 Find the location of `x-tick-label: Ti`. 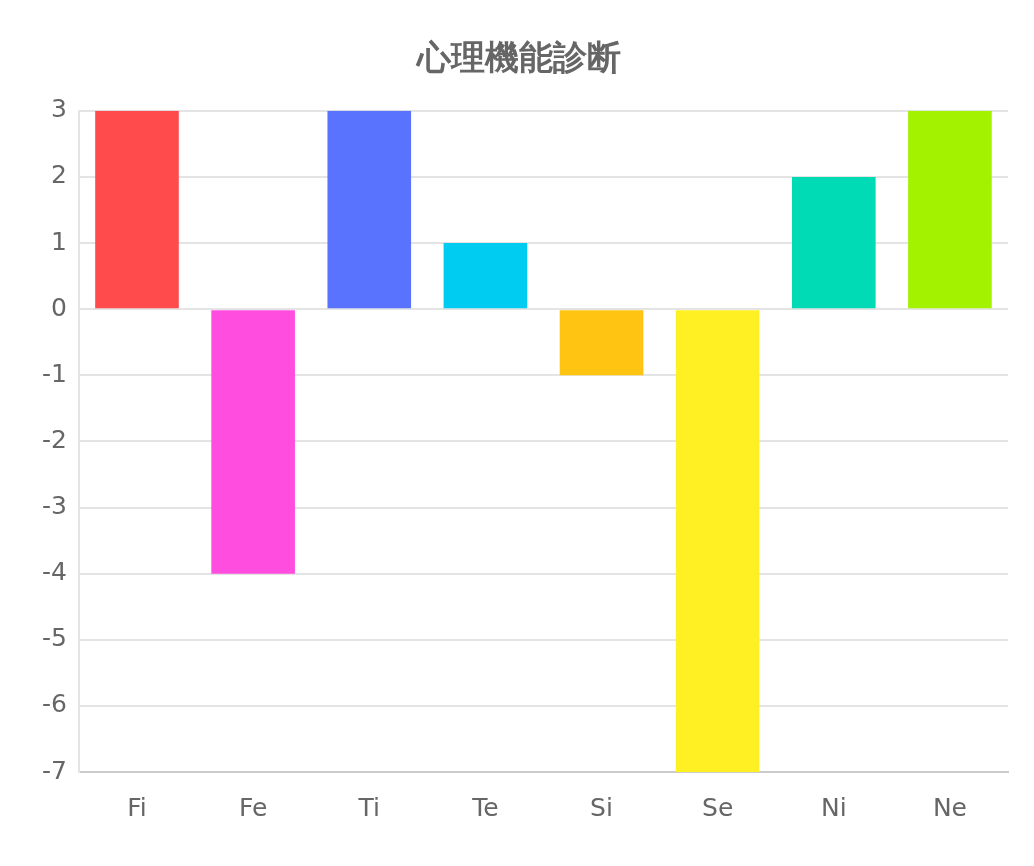

x-tick-label: Ti is located at coordinates (368, 807).